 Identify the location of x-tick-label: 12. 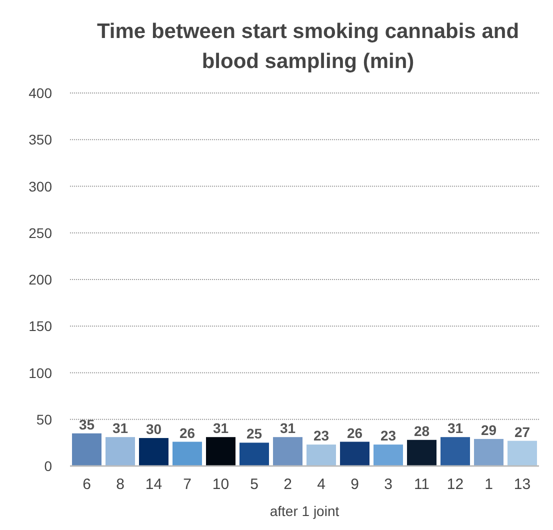
(455, 484).